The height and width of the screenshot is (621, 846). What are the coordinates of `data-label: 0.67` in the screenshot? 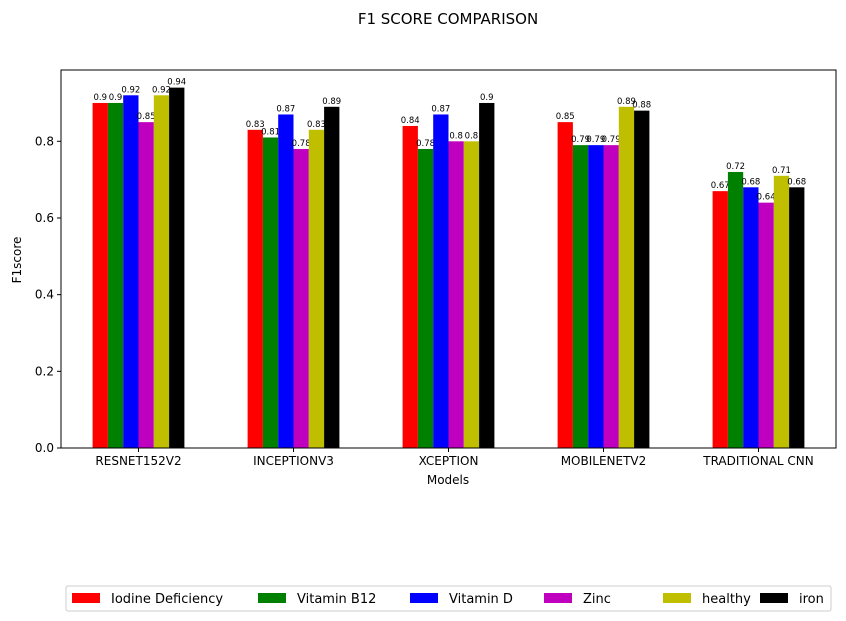 It's located at (720, 186).